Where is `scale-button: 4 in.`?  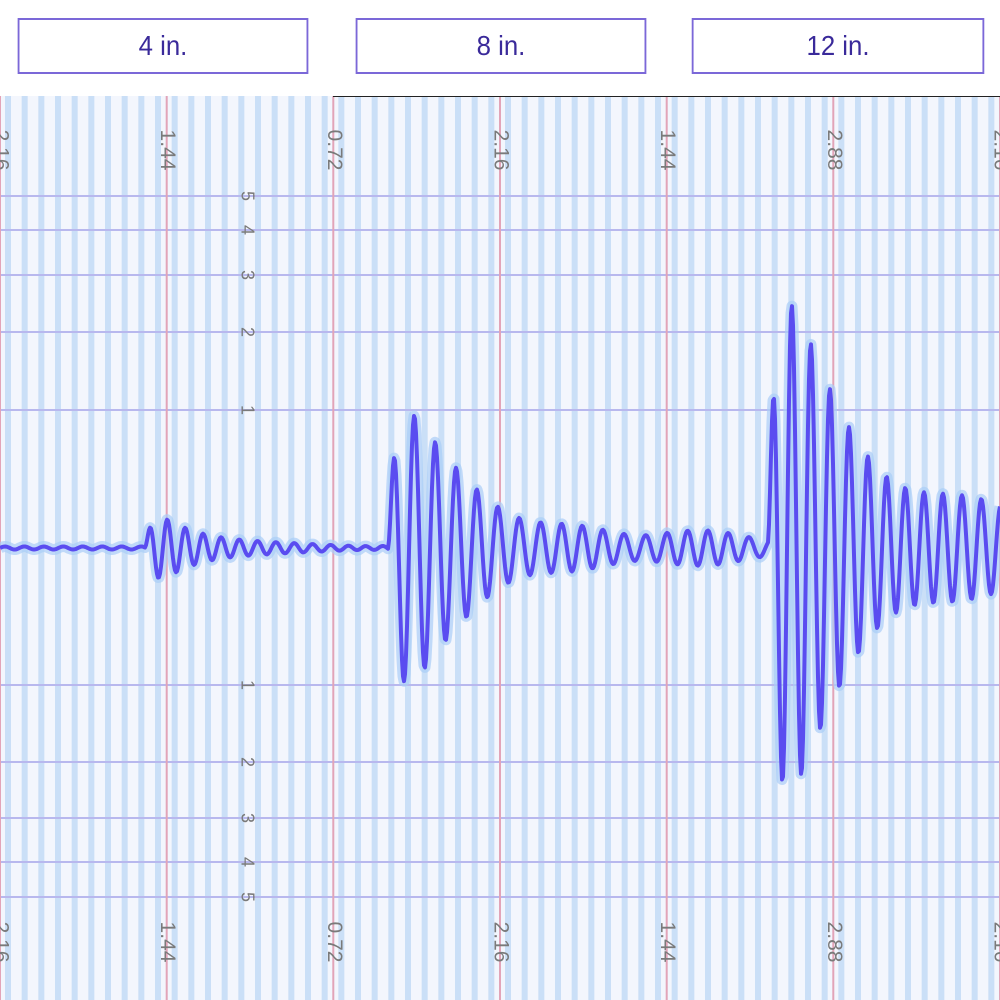
scale-button: 4 in. is located at coordinates (163, 46).